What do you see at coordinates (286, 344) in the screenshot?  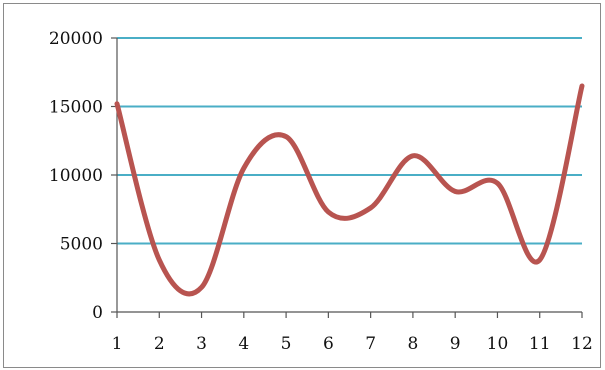 I see `x-tick-label: 5` at bounding box center [286, 344].